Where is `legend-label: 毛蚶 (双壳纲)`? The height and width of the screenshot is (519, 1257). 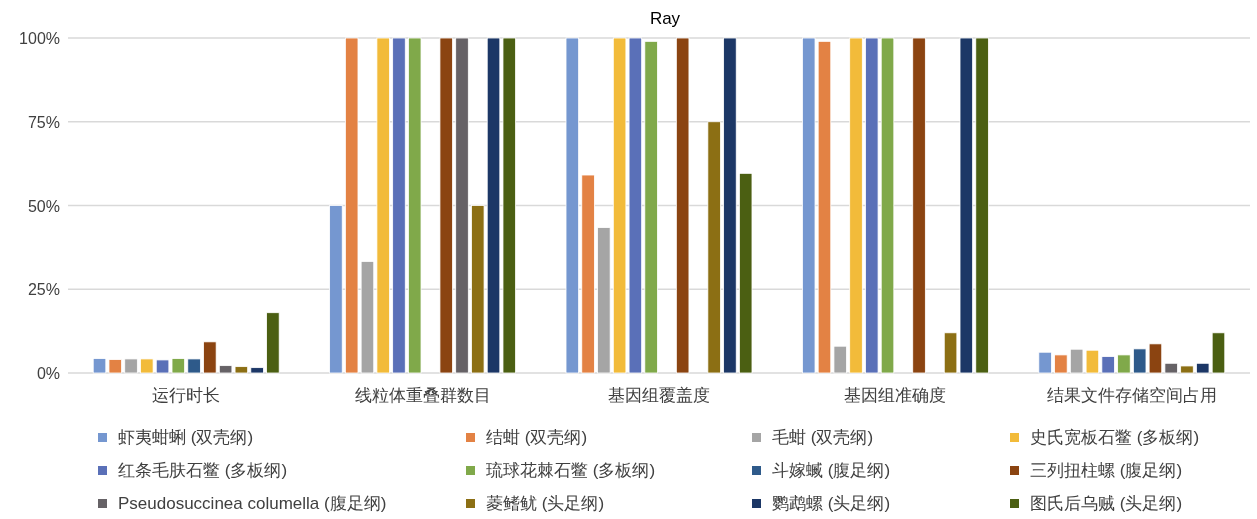 legend-label: 毛蚶 (双壳纲) is located at coordinates (823, 437).